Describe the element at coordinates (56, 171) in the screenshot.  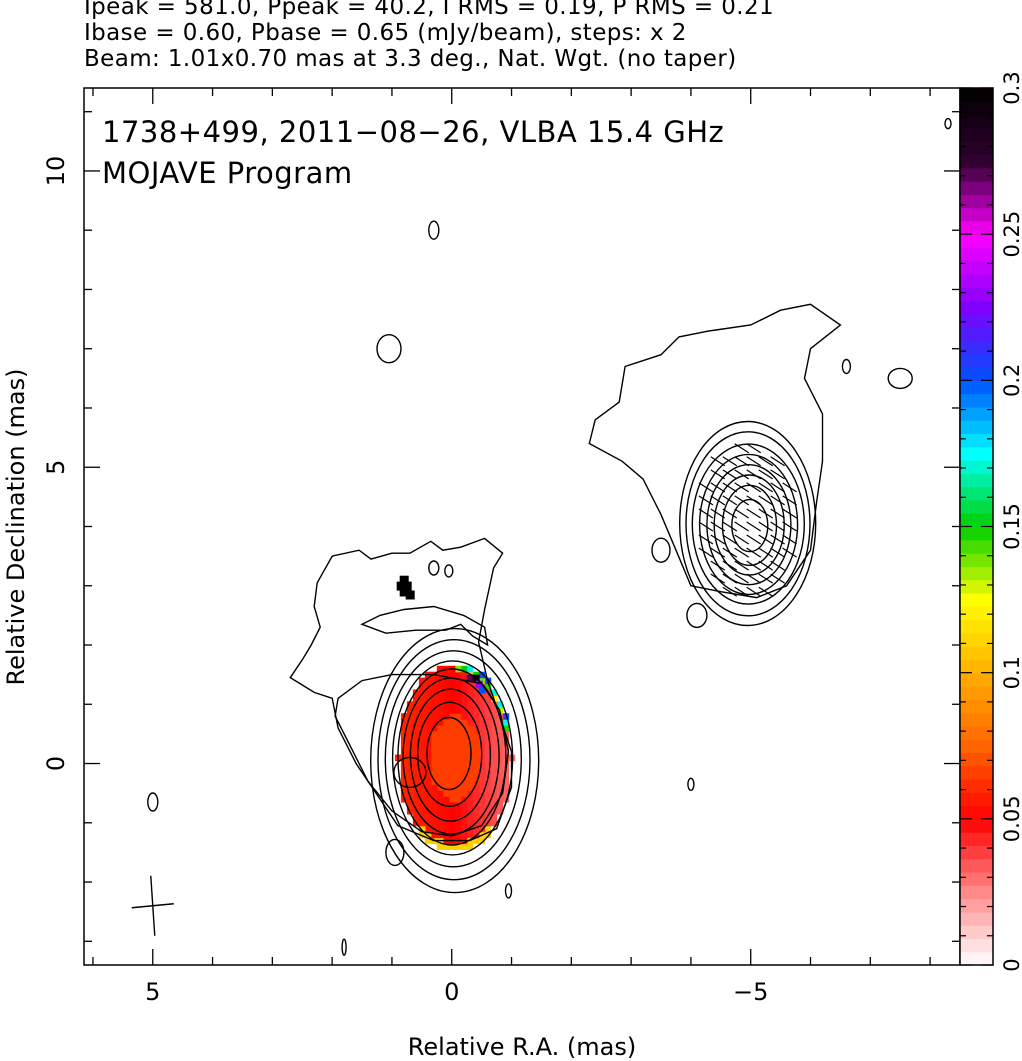
I see `y-tick-label: 10` at that location.